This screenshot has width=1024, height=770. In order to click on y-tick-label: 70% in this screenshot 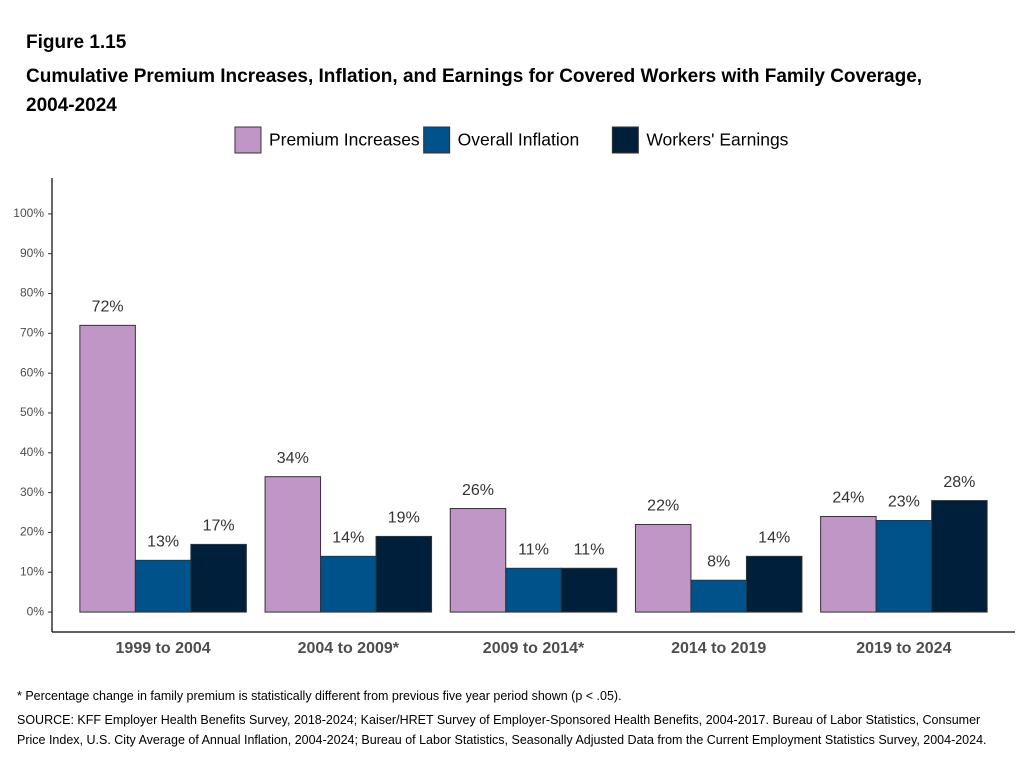, I will do `click(32, 332)`.